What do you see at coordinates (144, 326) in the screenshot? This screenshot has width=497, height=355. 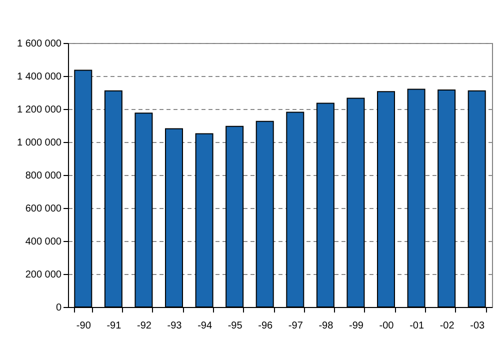 I see `x-tick-label: -92` at bounding box center [144, 326].